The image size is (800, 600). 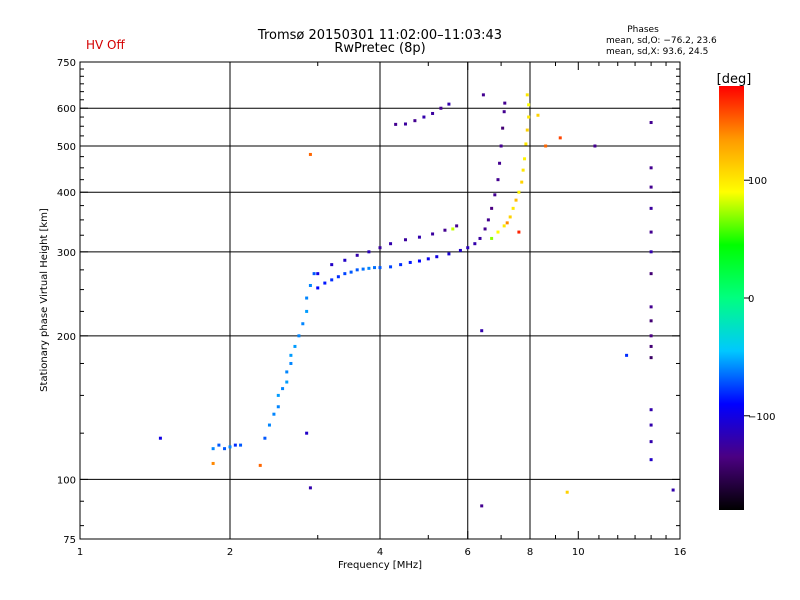 What do you see at coordinates (530, 552) in the screenshot?
I see `x-tick-label: 8` at bounding box center [530, 552].